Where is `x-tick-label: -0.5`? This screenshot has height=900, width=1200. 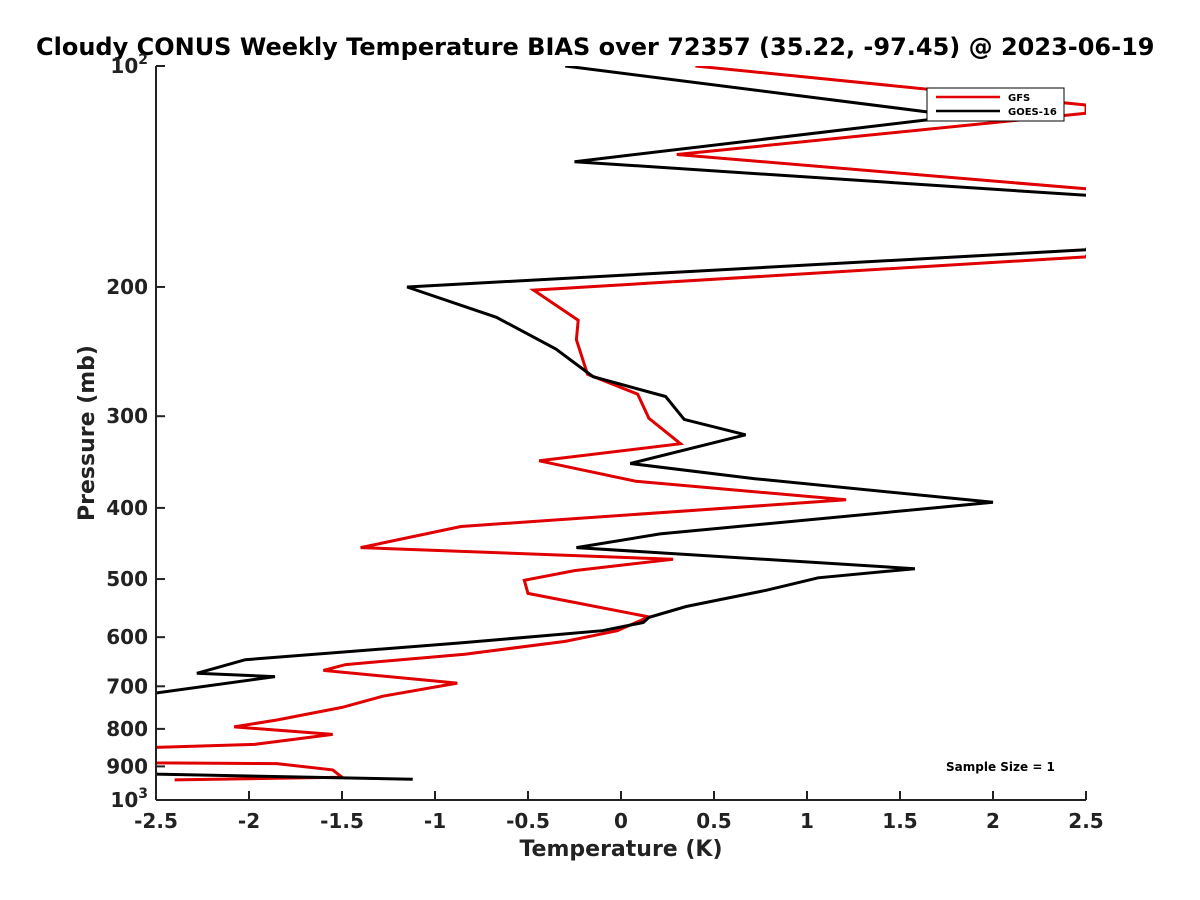
x-tick-label: -0.5 is located at coordinates (528, 821).